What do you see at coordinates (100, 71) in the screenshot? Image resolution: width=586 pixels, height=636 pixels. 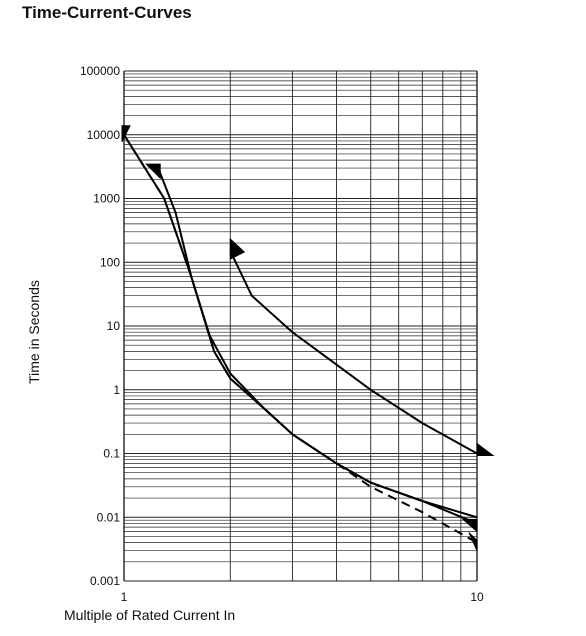 I see `y-tick-label: 100000` at bounding box center [100, 71].